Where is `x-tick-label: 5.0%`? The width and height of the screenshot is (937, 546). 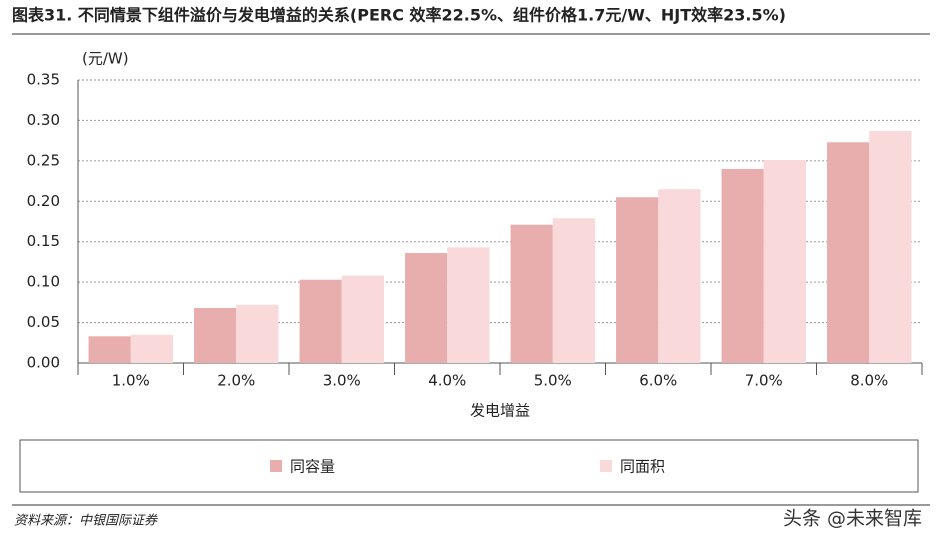 x-tick-label: 5.0% is located at coordinates (553, 381).